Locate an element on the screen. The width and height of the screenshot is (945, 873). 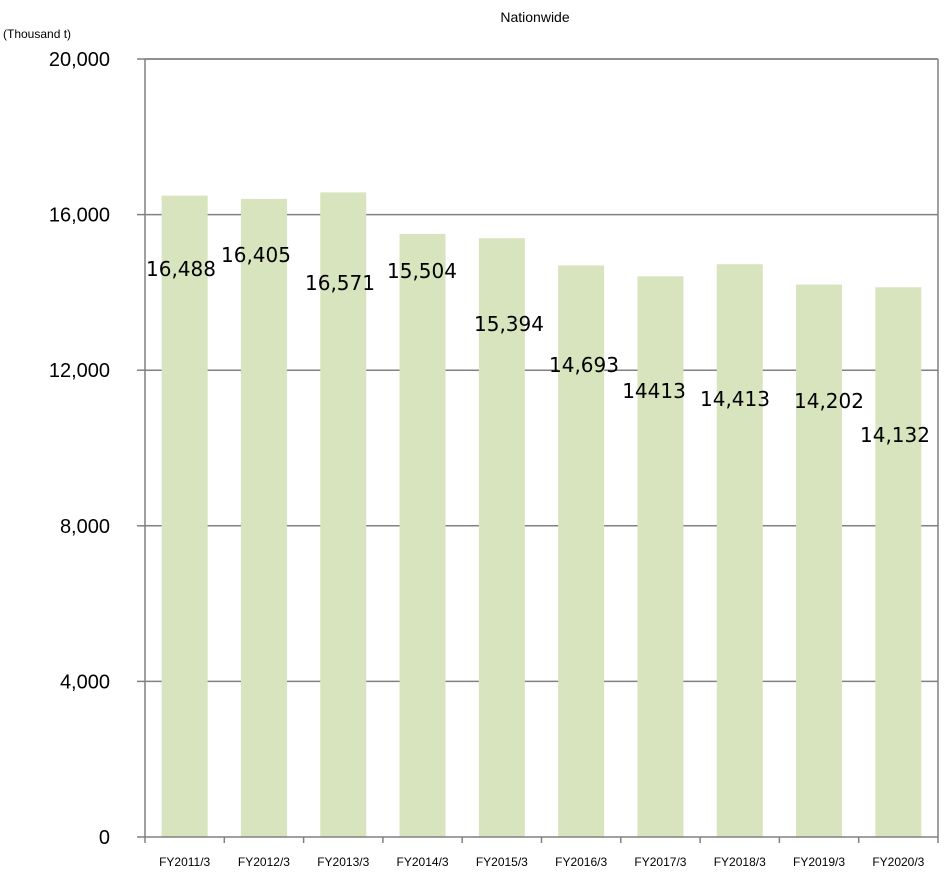
y-tick-label: 12,000 is located at coordinates (79, 371).